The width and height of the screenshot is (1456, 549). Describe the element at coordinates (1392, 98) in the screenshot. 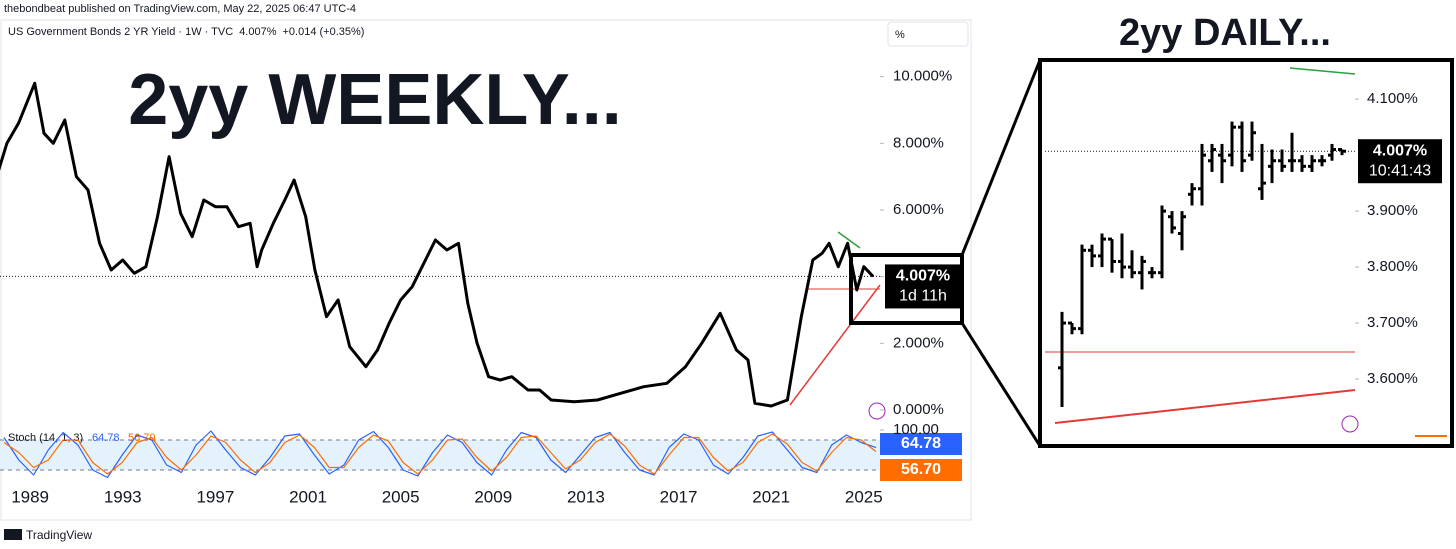

I see `y-tick-label: 4.100%` at that location.